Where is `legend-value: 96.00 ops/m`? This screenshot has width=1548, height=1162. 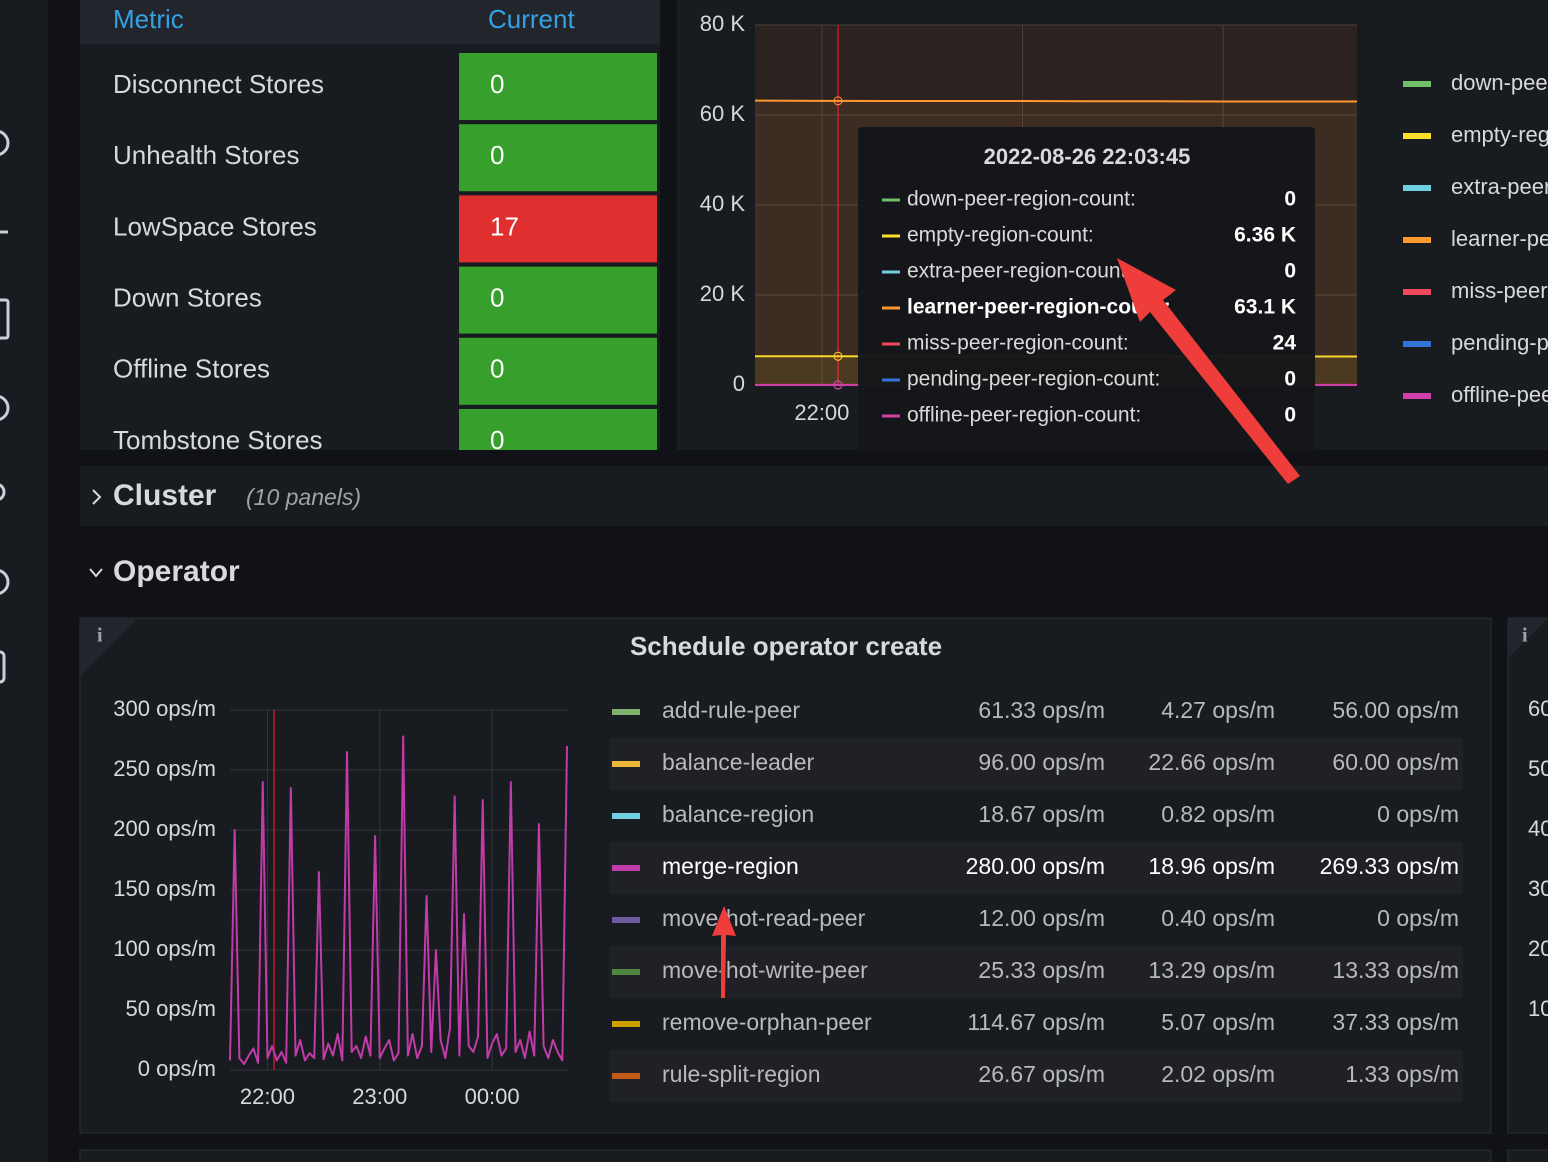
legend-value: 96.00 ops/m is located at coordinates (1041, 762).